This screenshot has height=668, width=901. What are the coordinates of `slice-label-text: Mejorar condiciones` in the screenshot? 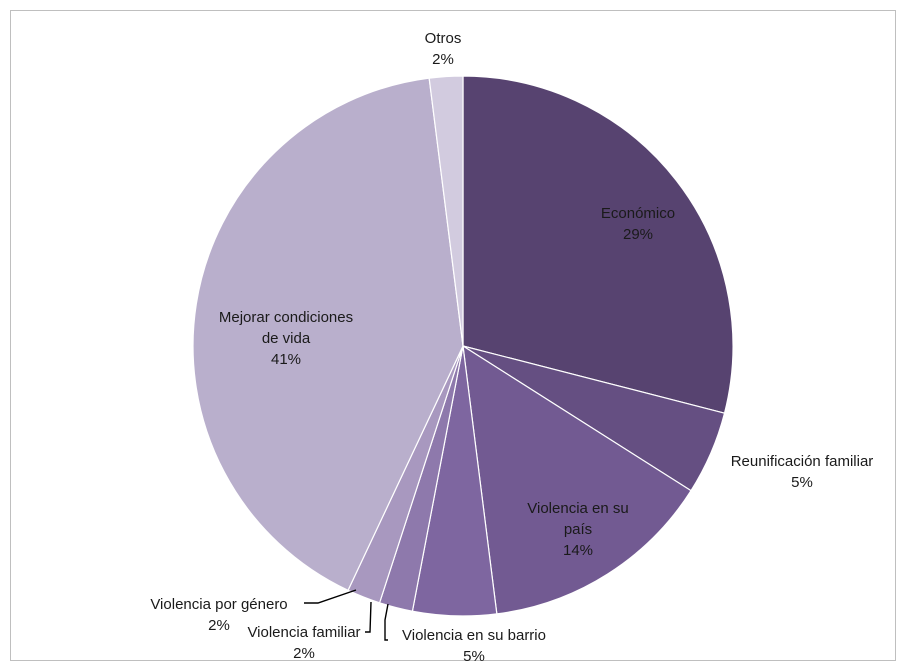 It's located at (286, 317).